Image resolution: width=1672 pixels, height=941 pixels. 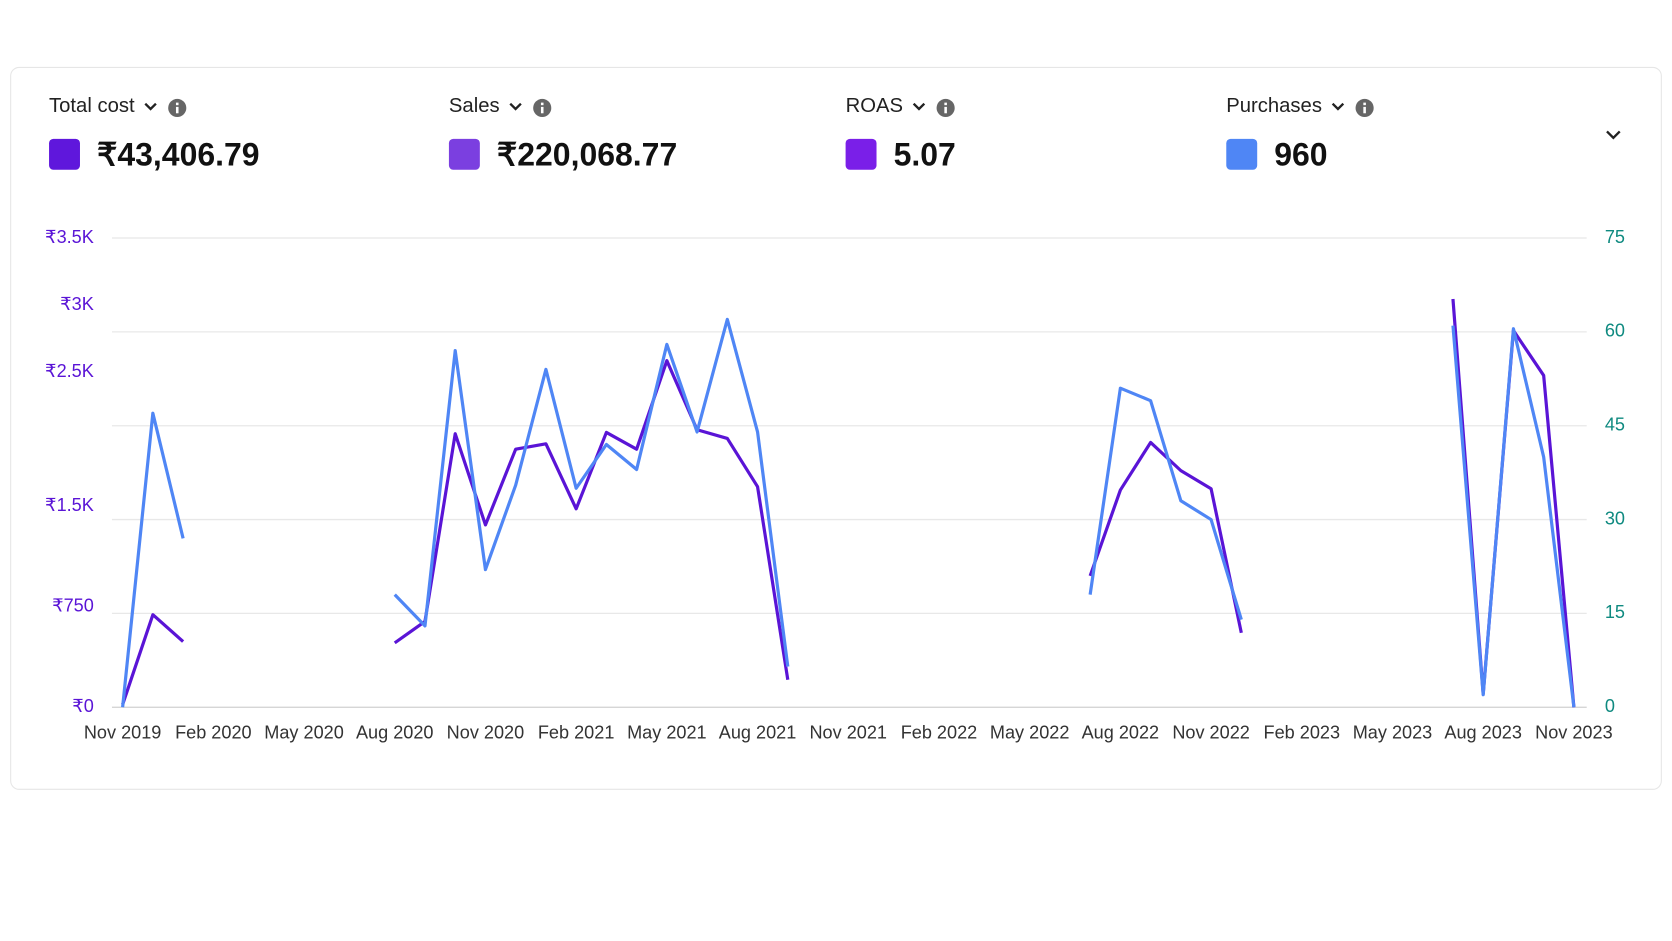 What do you see at coordinates (1393, 733) in the screenshot?
I see `x-tick-label: May 2023` at bounding box center [1393, 733].